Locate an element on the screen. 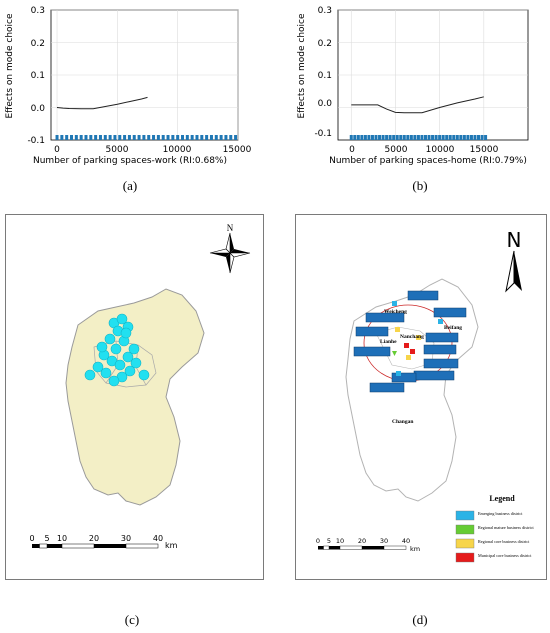 The image size is (550, 633). xtick-label: 10000 is located at coordinates (440, 150).